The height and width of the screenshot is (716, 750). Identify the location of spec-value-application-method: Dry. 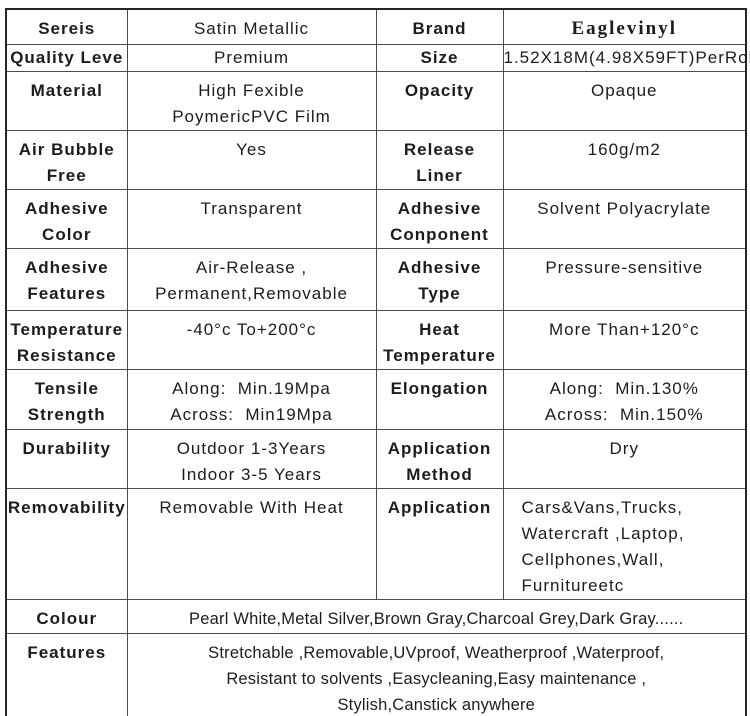
(624, 458).